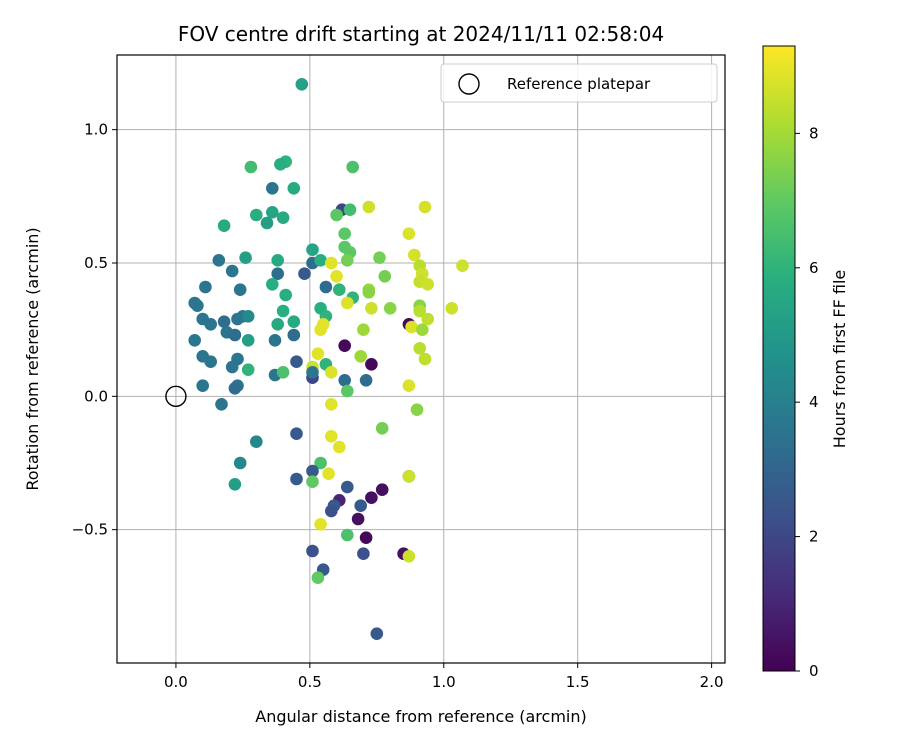 The height and width of the screenshot is (750, 900). I want to click on x-tick-label: 1.5, so click(578, 682).